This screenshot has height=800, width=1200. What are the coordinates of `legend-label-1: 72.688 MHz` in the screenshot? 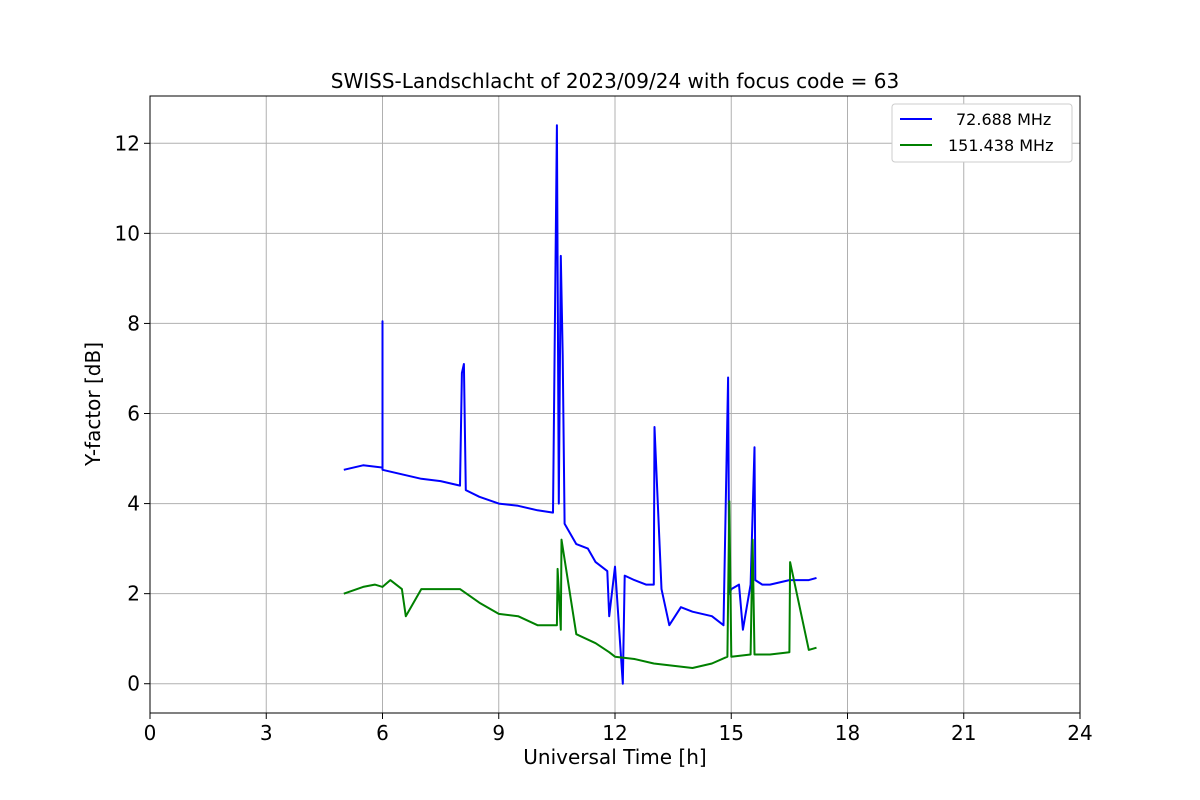 It's located at (1003, 119).